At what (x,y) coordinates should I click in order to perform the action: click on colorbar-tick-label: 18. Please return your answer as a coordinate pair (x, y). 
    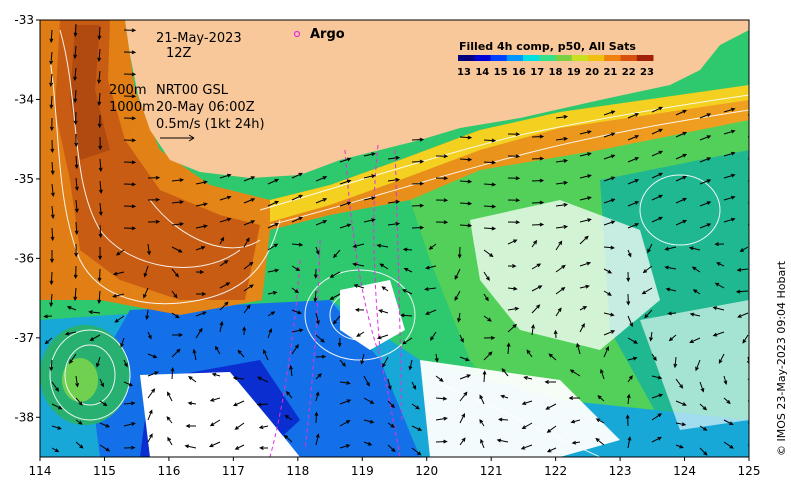
    Looking at the image, I should click on (556, 72).